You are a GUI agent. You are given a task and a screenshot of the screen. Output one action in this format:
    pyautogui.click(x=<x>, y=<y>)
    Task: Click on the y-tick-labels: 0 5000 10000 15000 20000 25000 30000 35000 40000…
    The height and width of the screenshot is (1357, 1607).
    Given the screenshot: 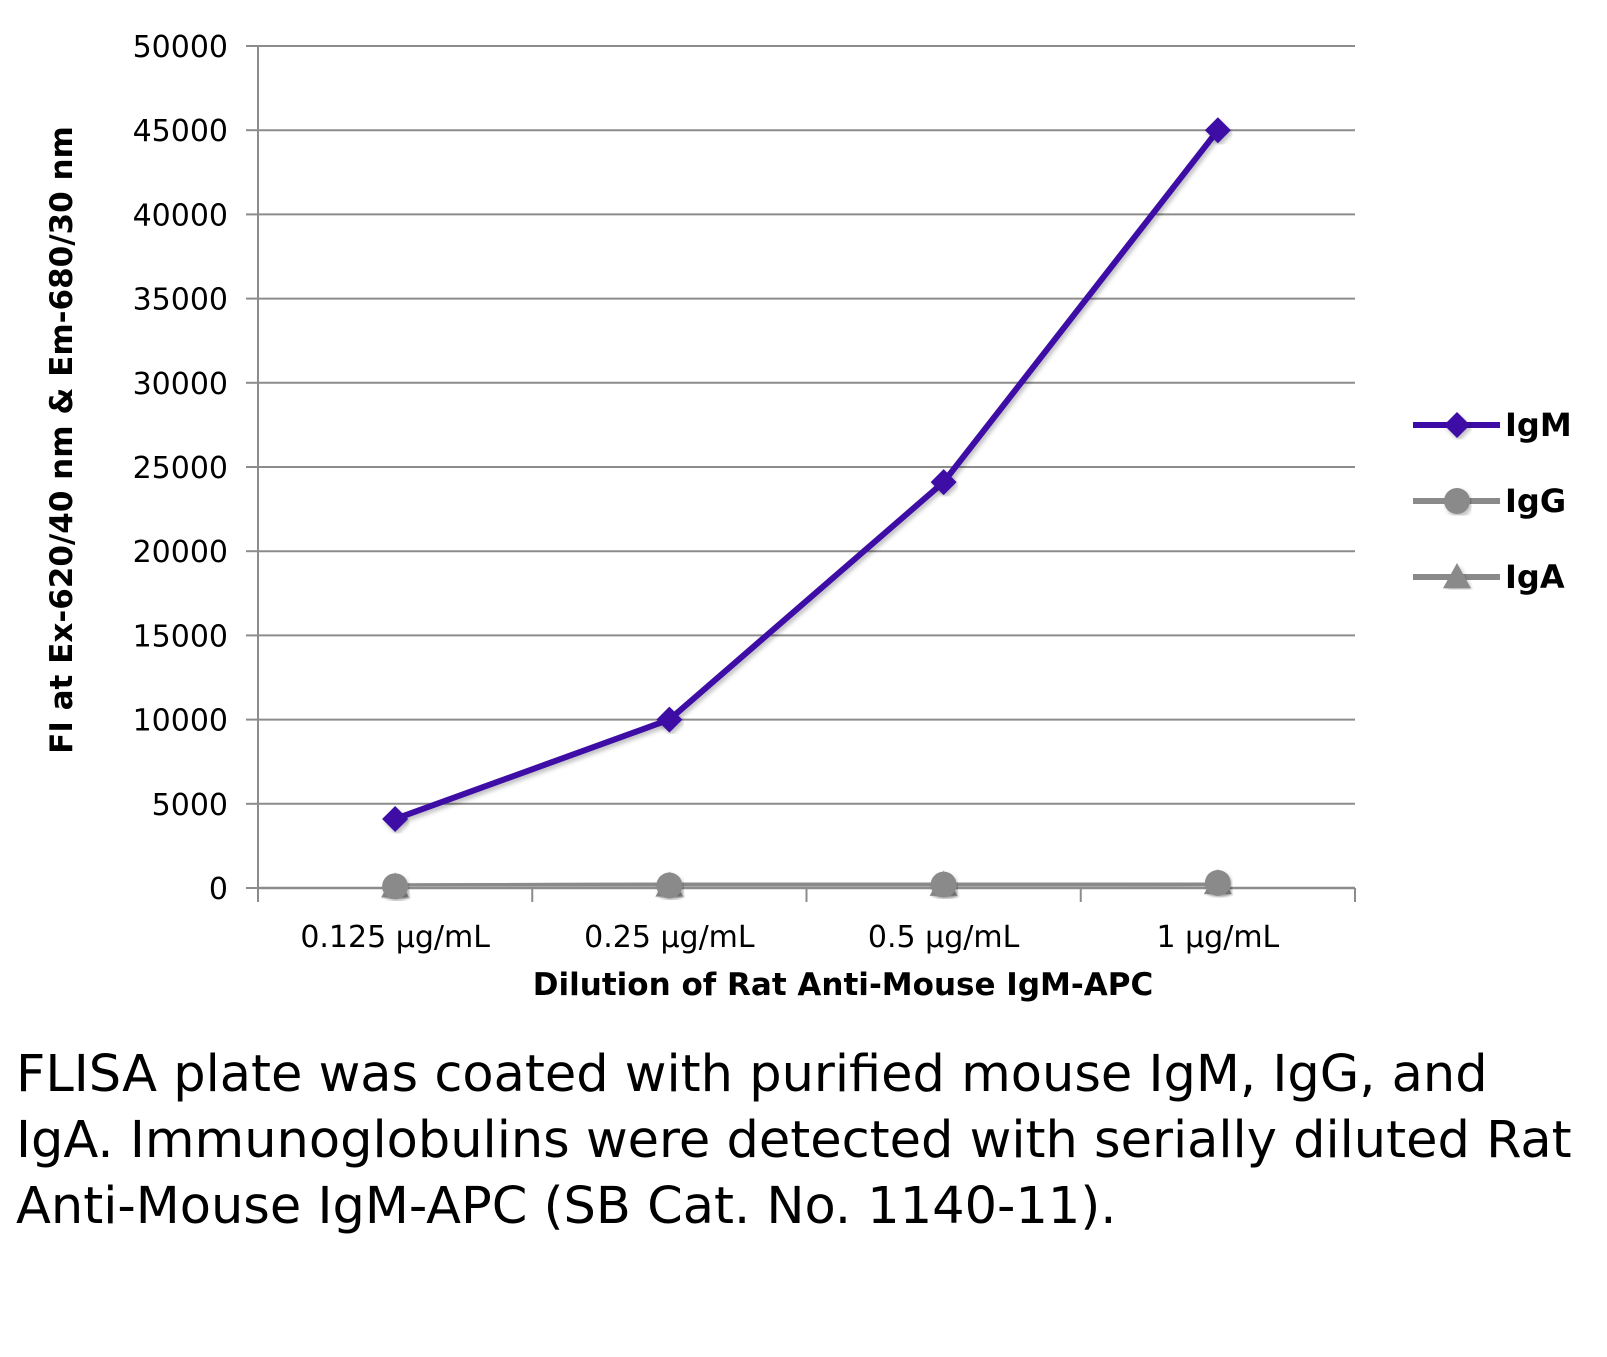 What is the action you would take?
    pyautogui.click(x=180, y=468)
    